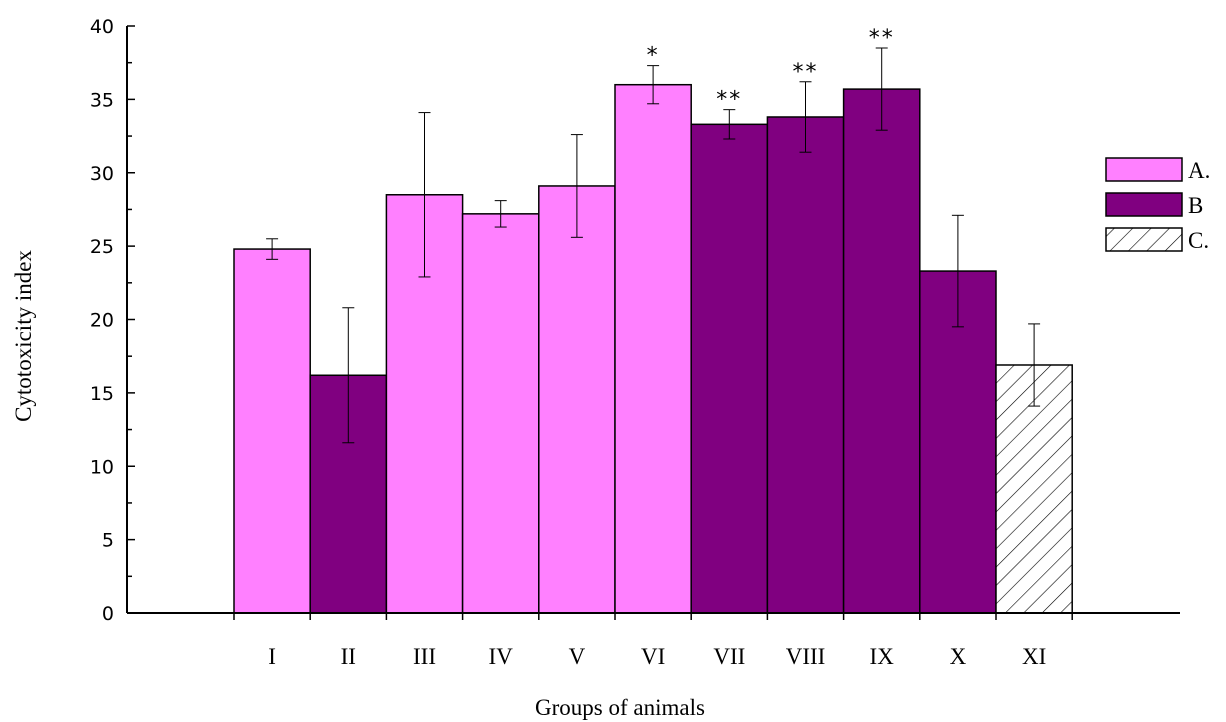 The height and width of the screenshot is (722, 1226). I want to click on legend-label-B: B, so click(1195, 205).